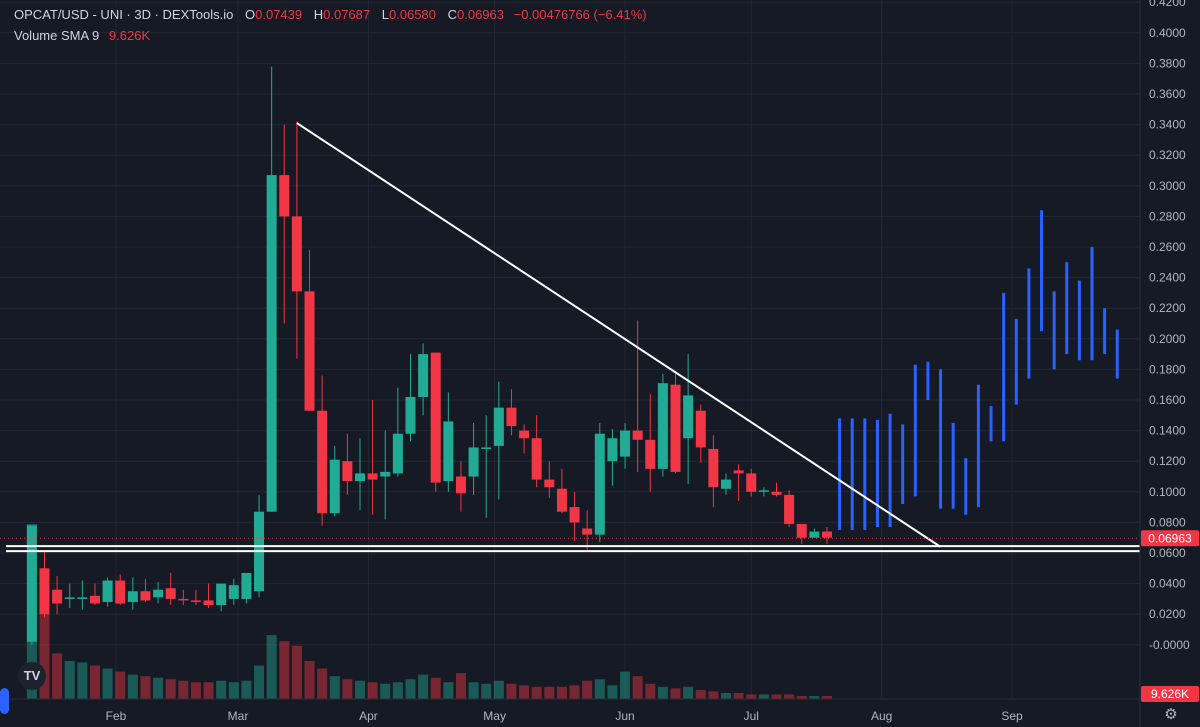 The width and height of the screenshot is (1200, 727). What do you see at coordinates (1167, 278) in the screenshot?
I see `price-tick-label: 0.2400` at bounding box center [1167, 278].